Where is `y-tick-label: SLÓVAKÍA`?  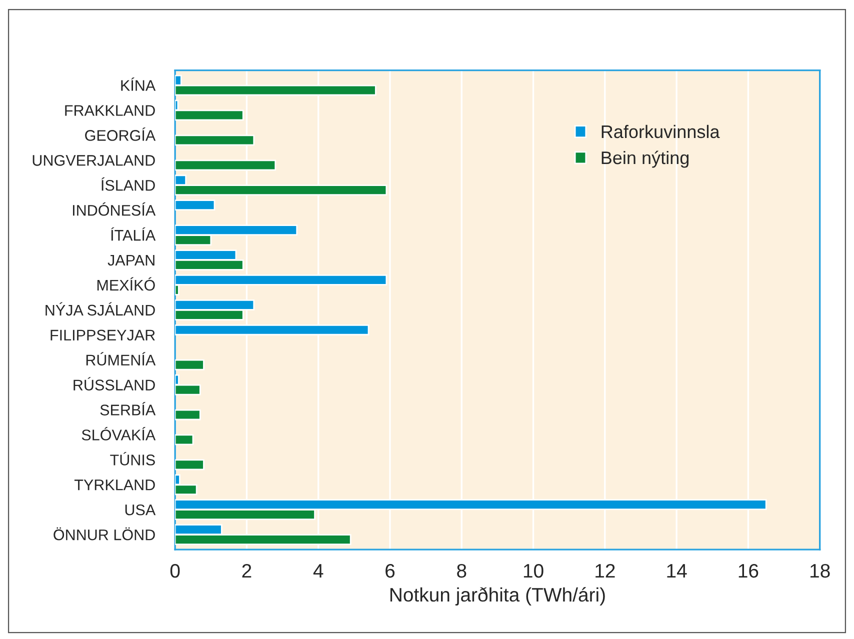
y-tick-label: SLÓVAKÍA is located at coordinates (119, 433).